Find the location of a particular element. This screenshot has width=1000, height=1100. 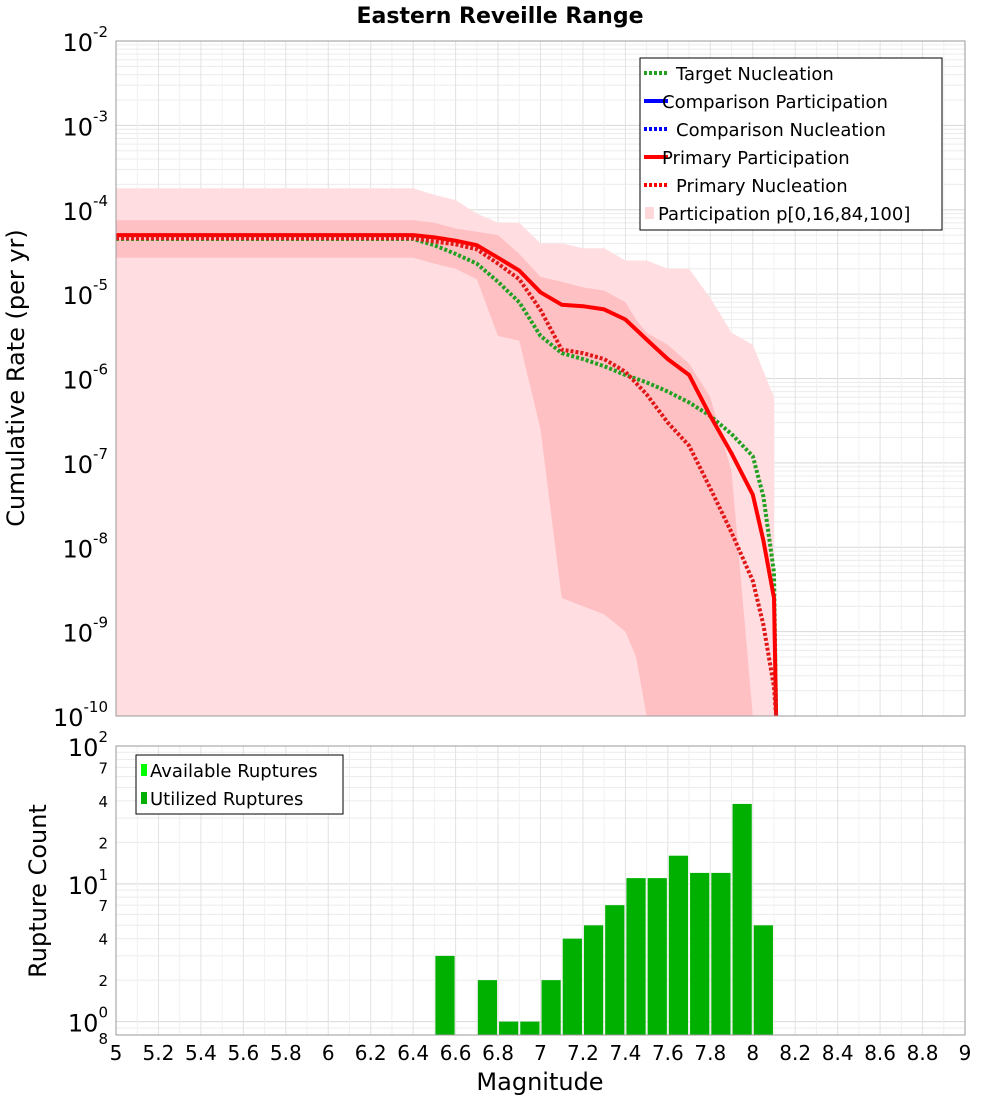

top-y-tick-label: 10⁻⁷ is located at coordinates (85, 462).